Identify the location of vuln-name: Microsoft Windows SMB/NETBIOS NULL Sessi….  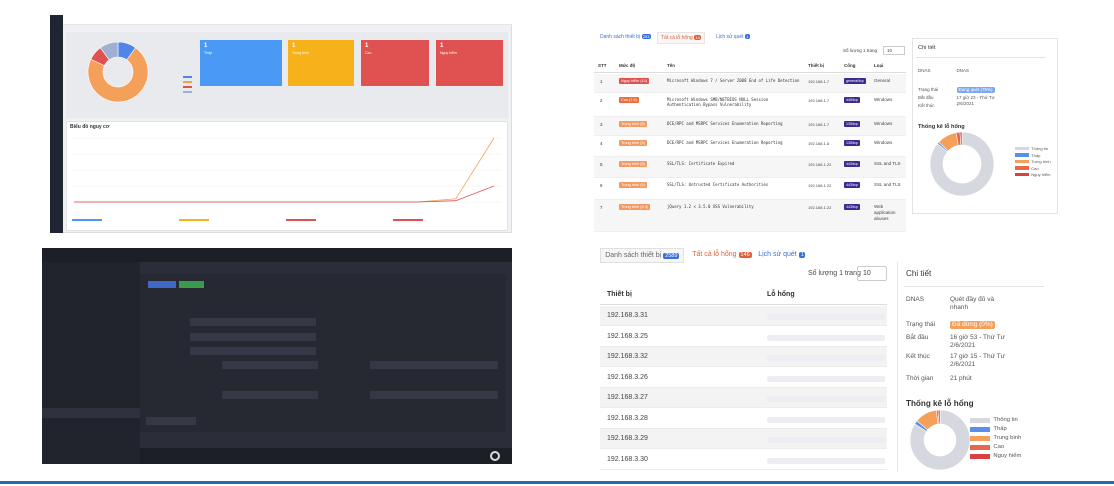
(718, 102).